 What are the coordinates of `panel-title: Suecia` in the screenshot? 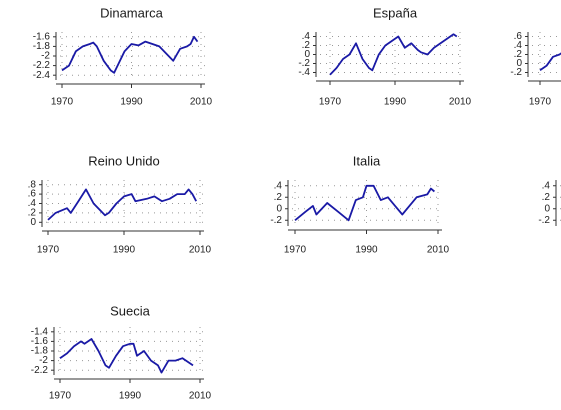 It's located at (130, 310).